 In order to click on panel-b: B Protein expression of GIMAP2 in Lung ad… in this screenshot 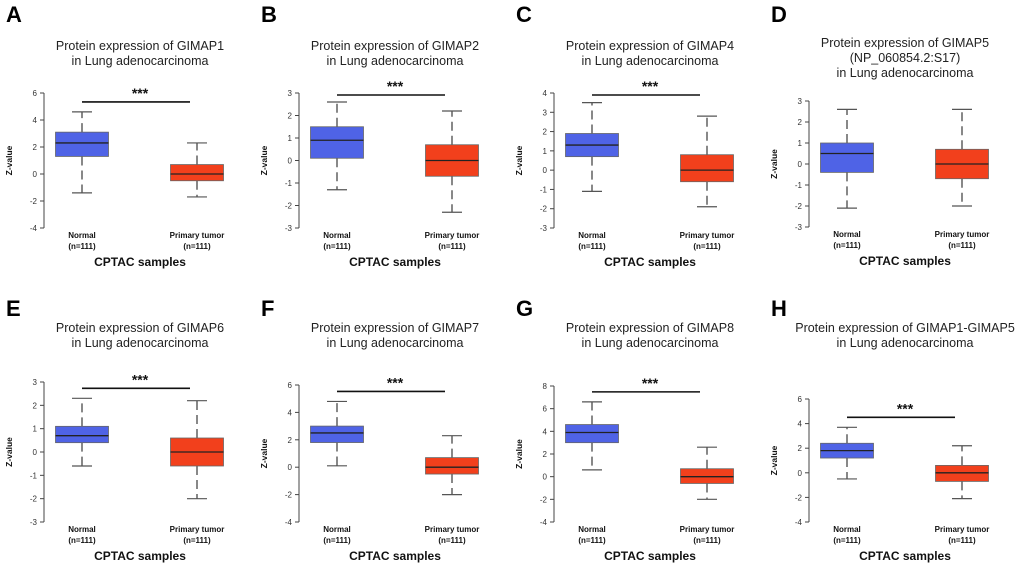, I will do `click(382, 142)`.